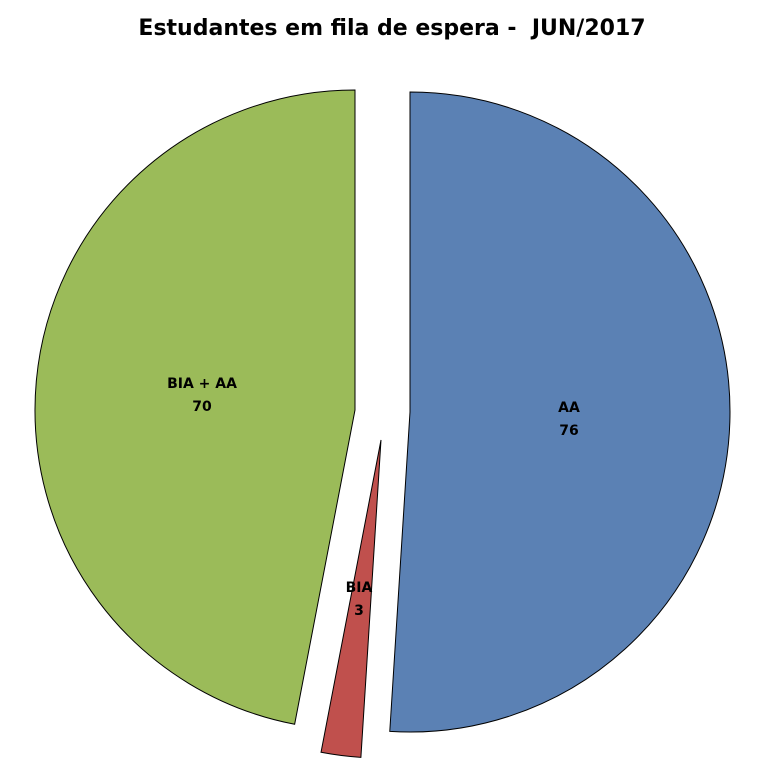  I want to click on data-label-value: 70, so click(202, 407).